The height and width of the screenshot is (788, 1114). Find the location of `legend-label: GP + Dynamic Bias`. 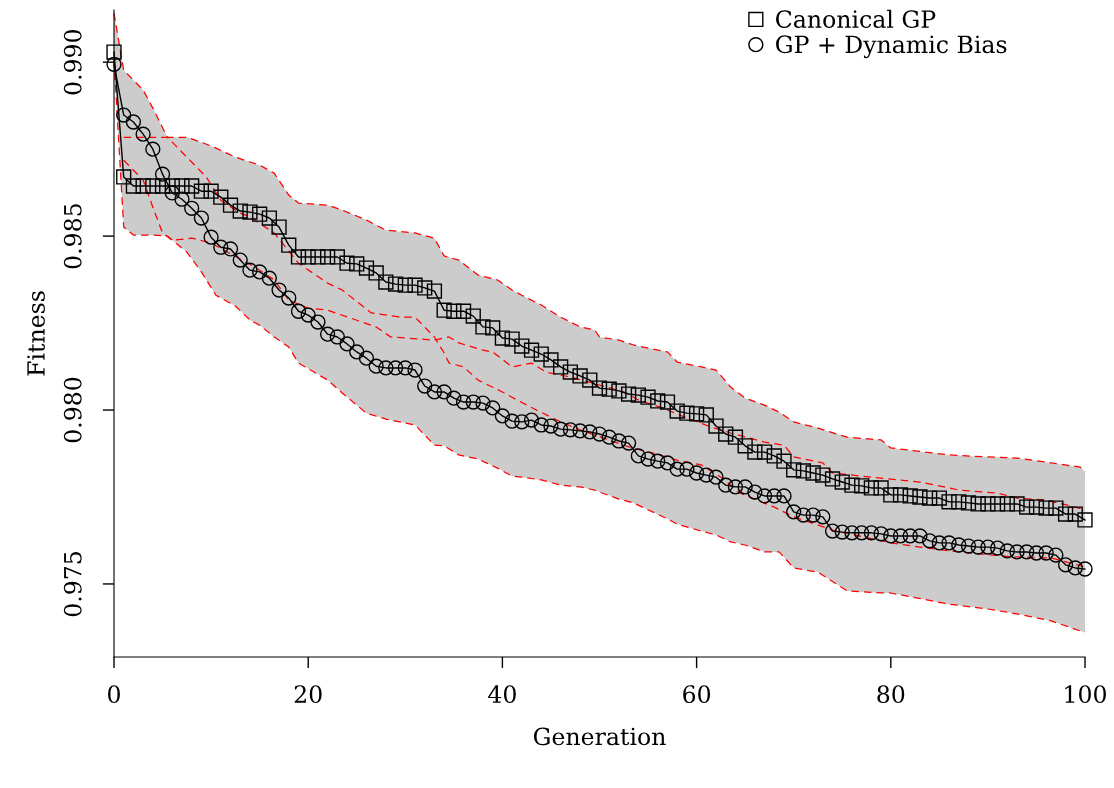

legend-label: GP + Dynamic Bias is located at coordinates (891, 47).